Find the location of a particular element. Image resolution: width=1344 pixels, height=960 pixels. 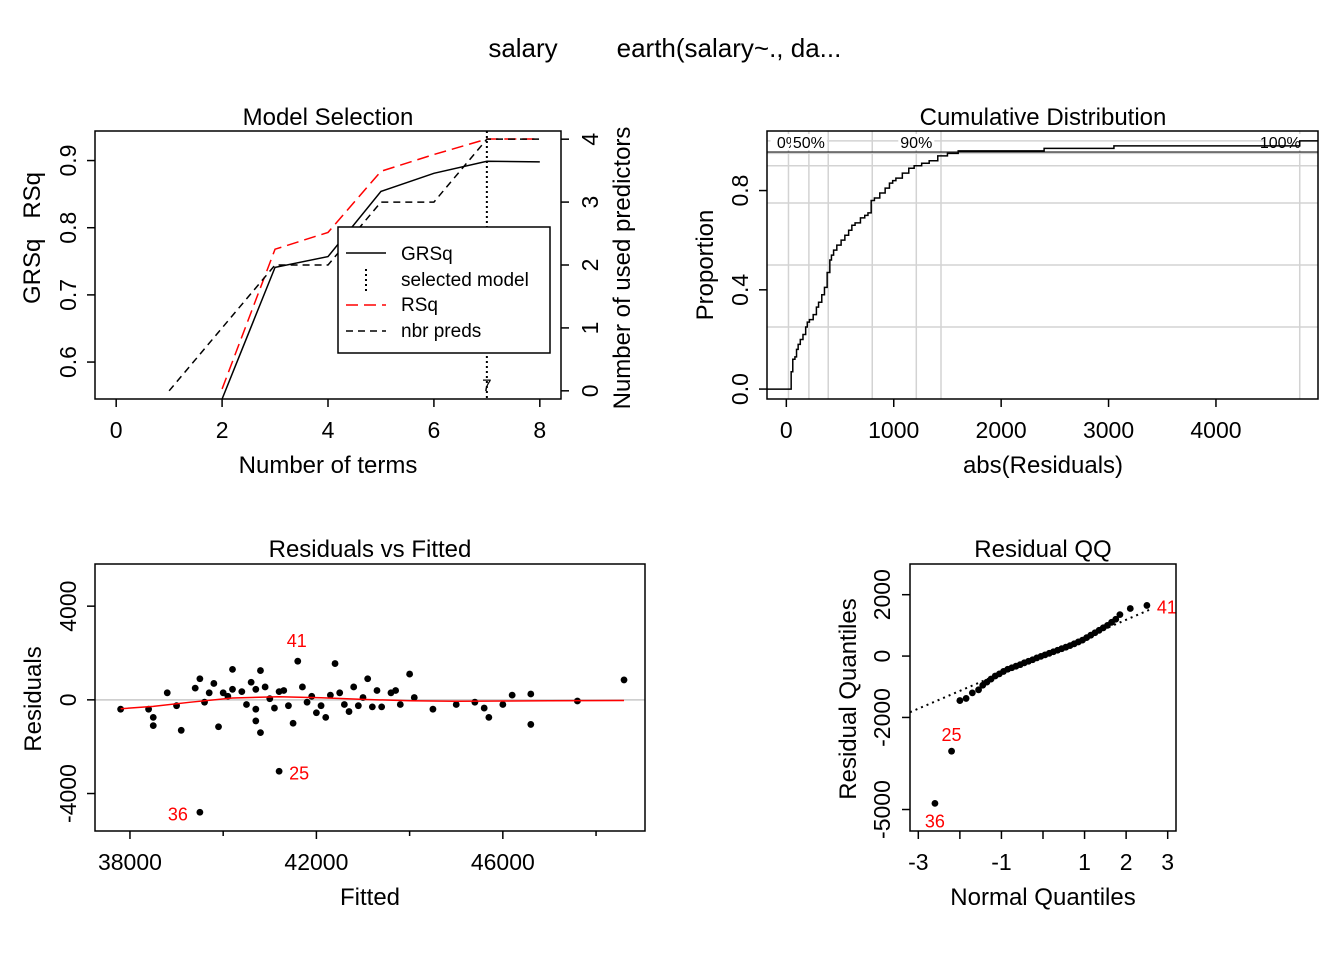

quantile-label: 90% is located at coordinates (916, 143).